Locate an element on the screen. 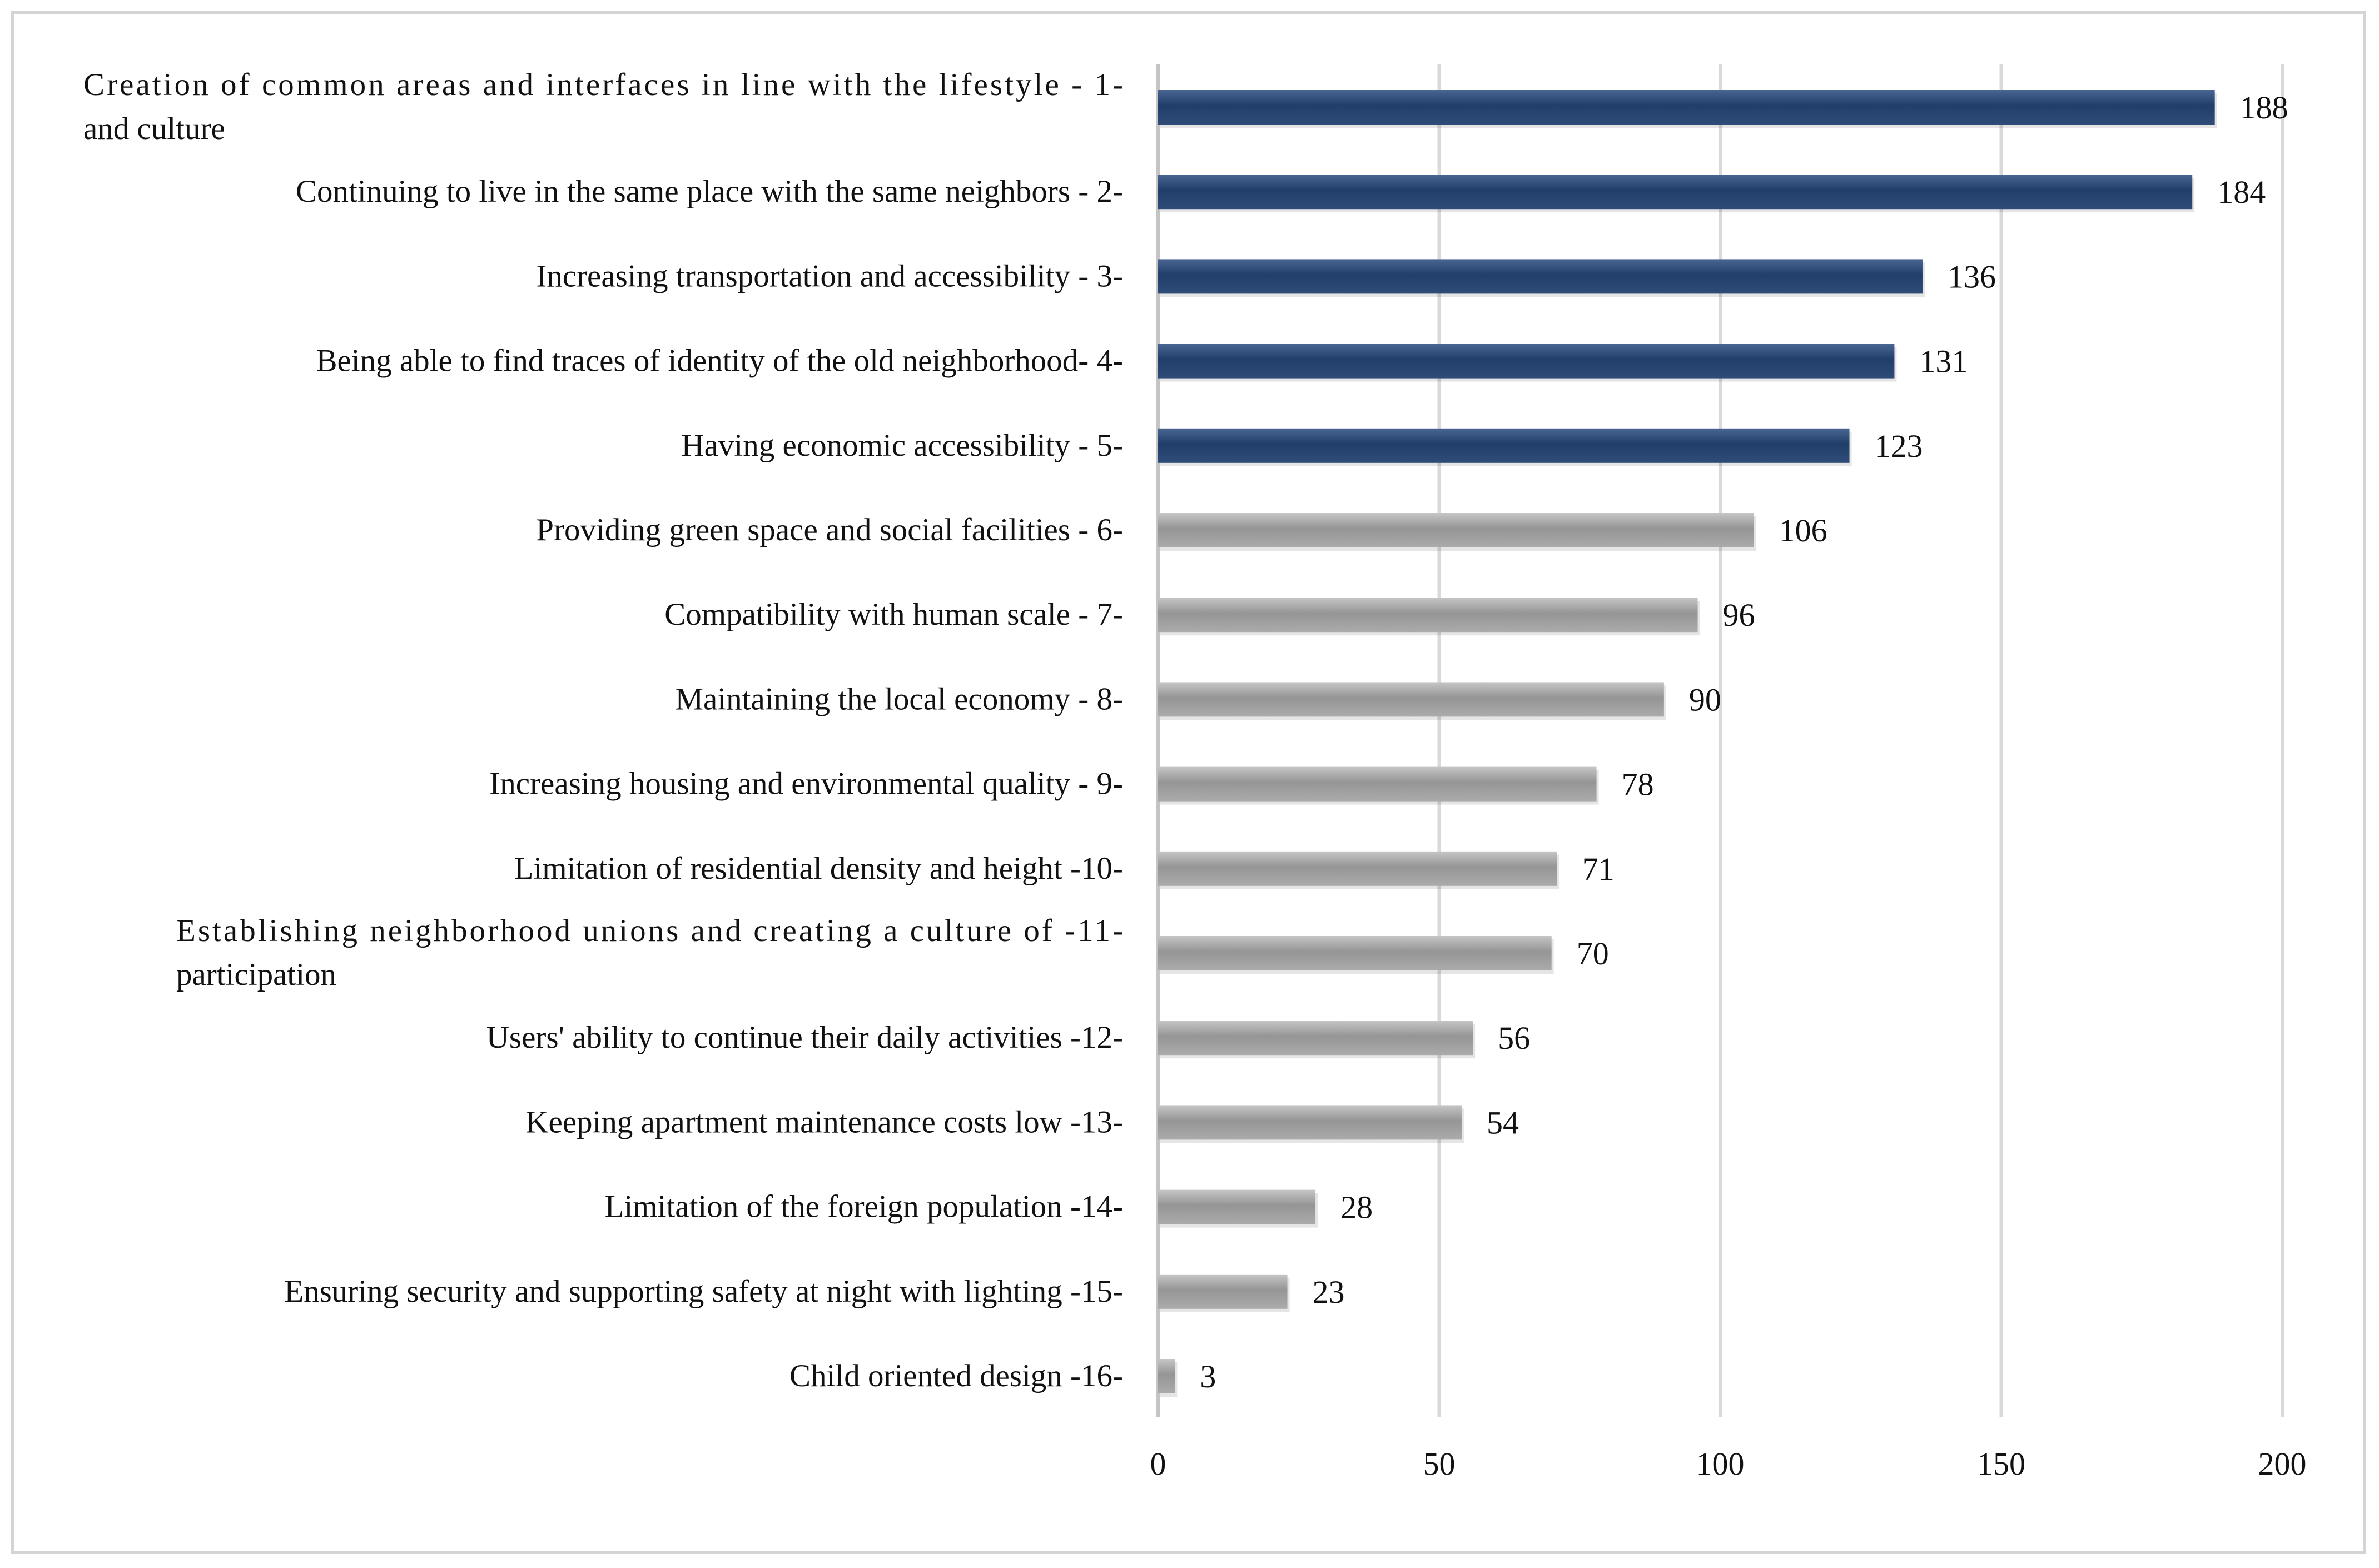  value-label: 28 is located at coordinates (1356, 1207).